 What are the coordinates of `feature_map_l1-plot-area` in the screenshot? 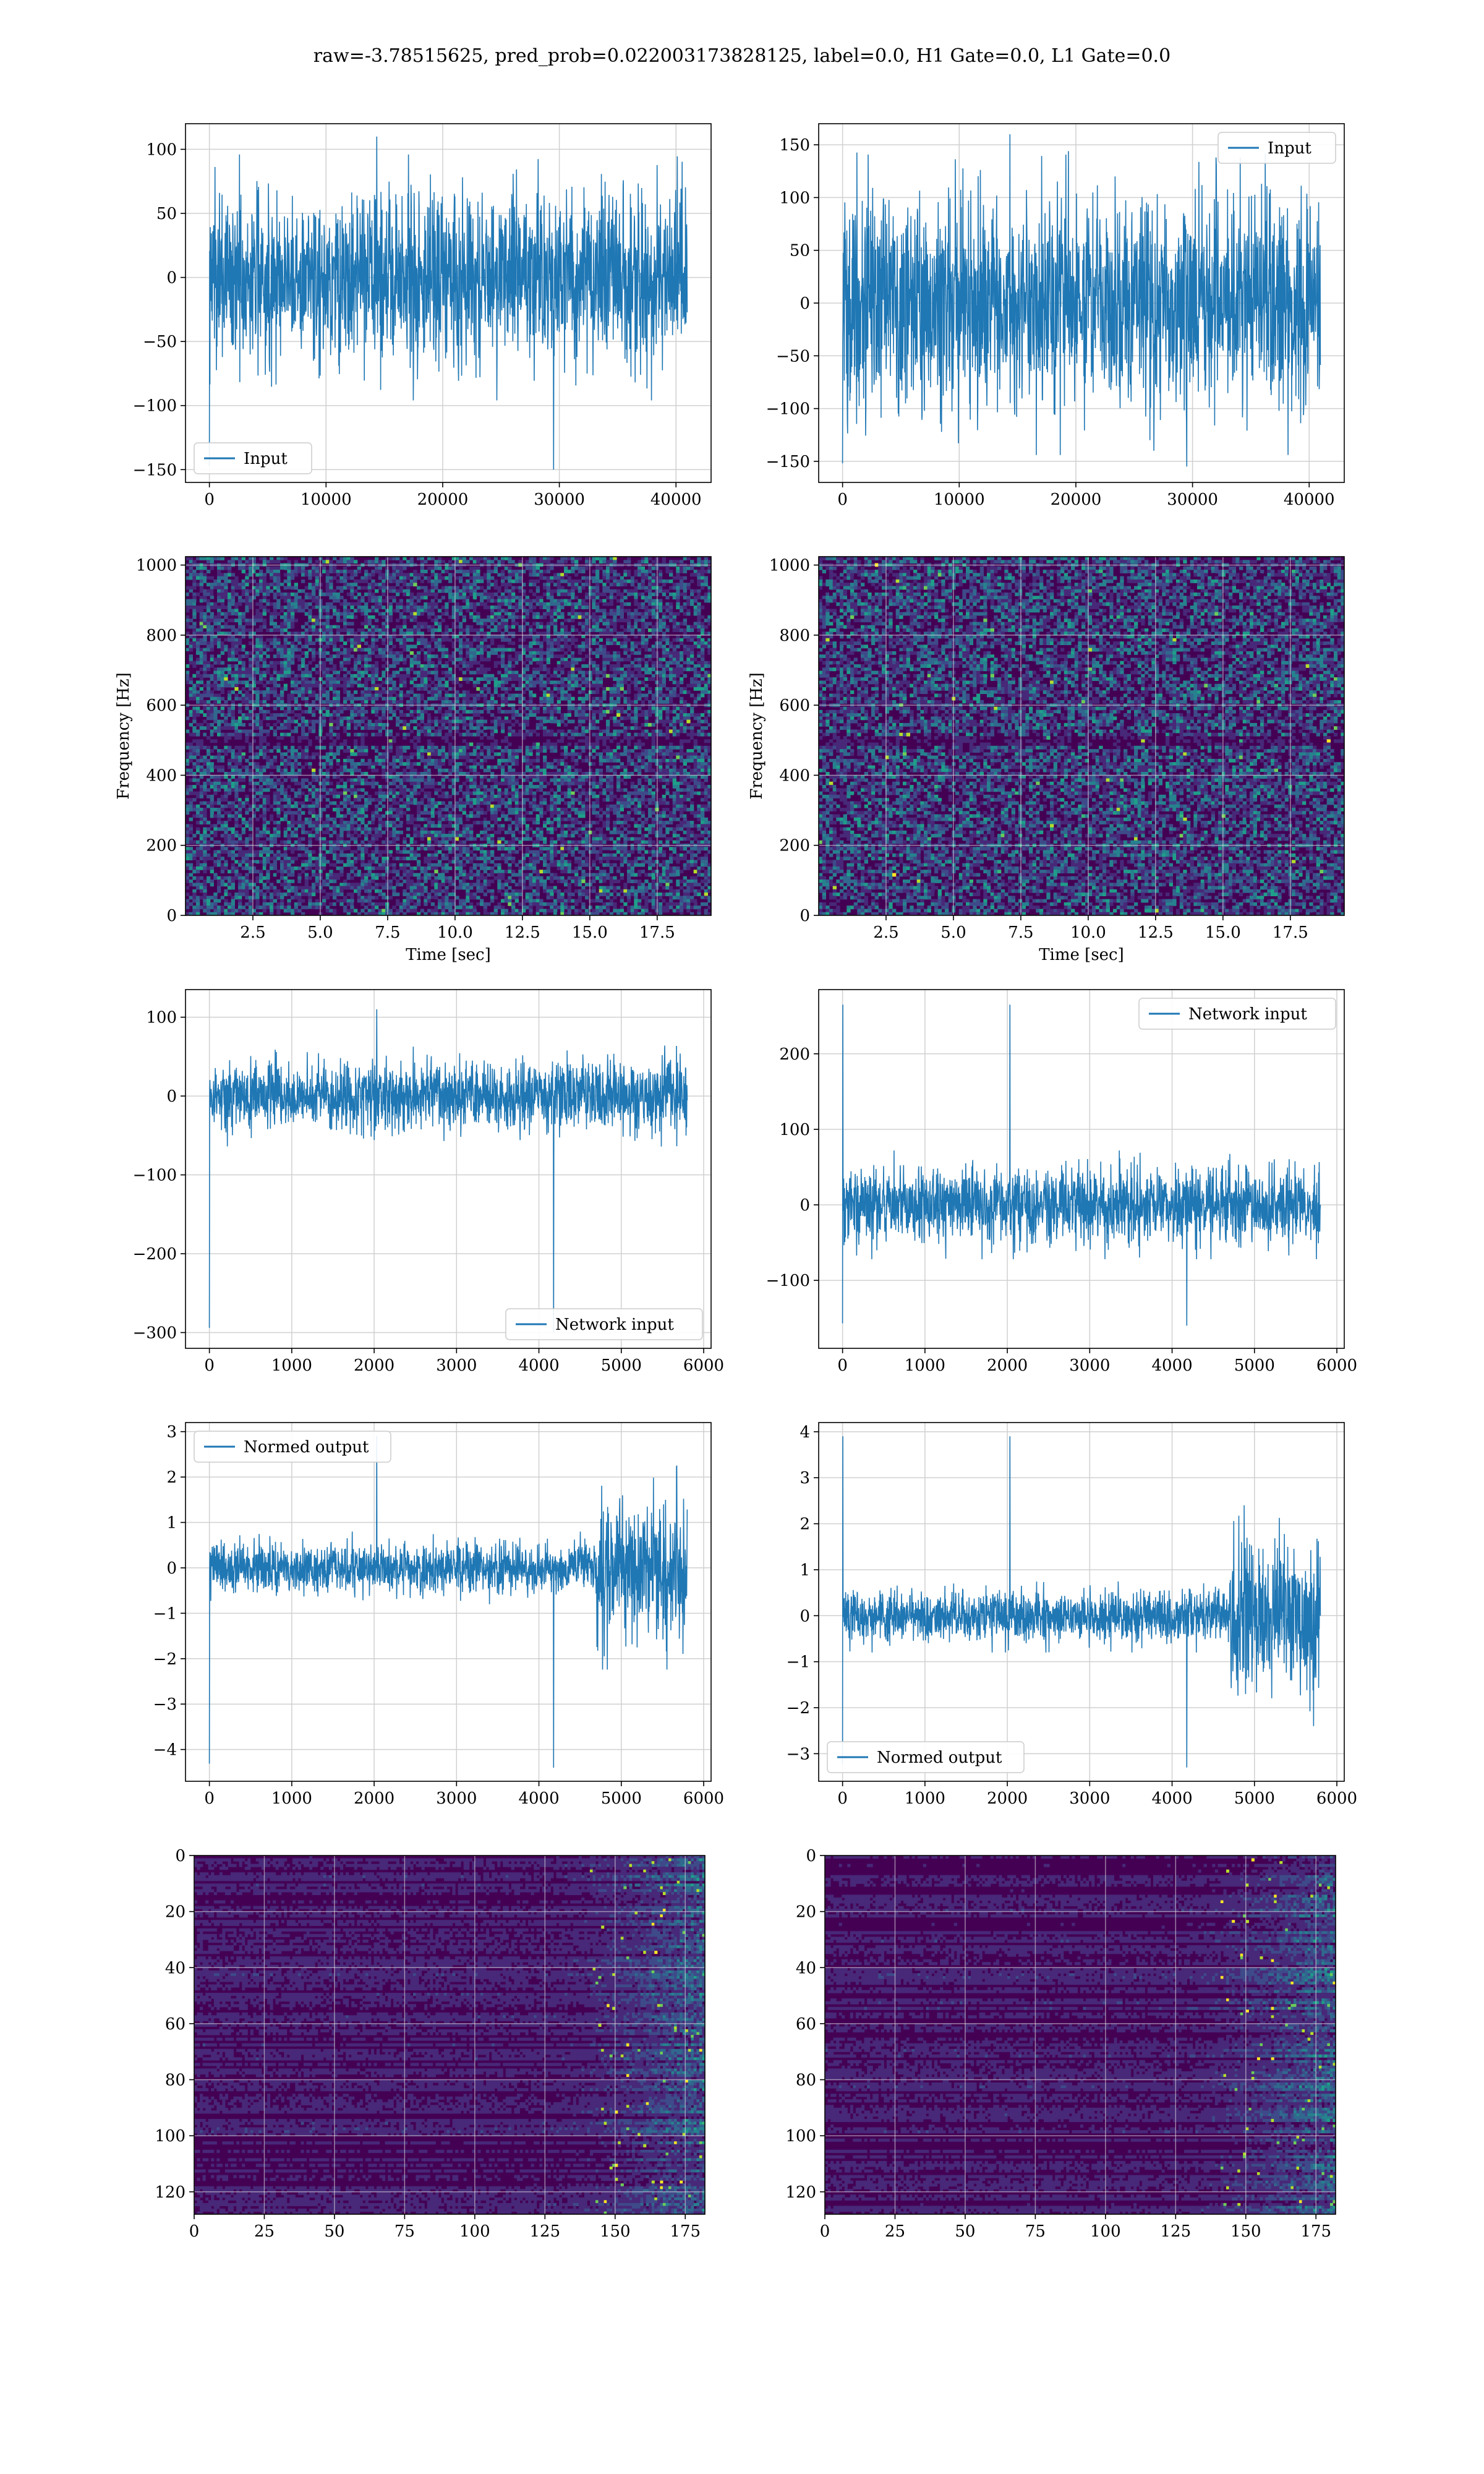 It's located at (1080, 2035).